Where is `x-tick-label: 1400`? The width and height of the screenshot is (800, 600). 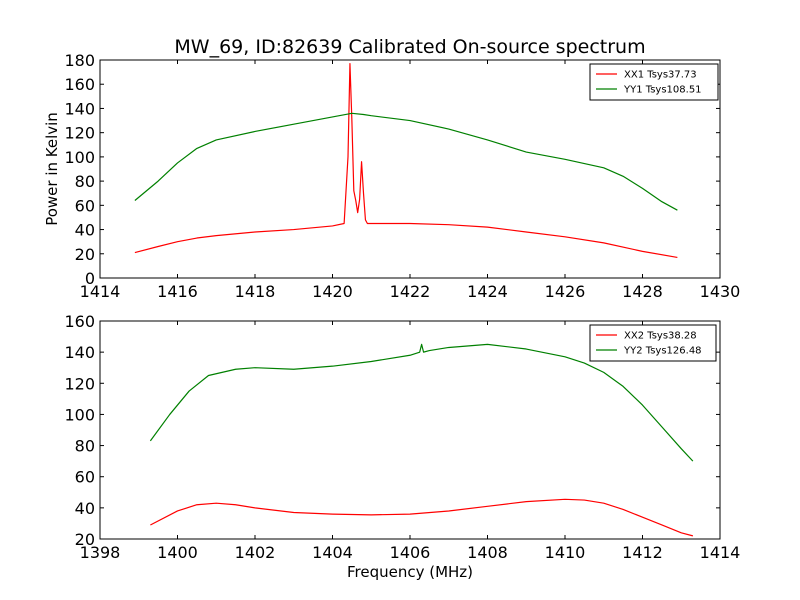
x-tick-label: 1400 is located at coordinates (177, 552).